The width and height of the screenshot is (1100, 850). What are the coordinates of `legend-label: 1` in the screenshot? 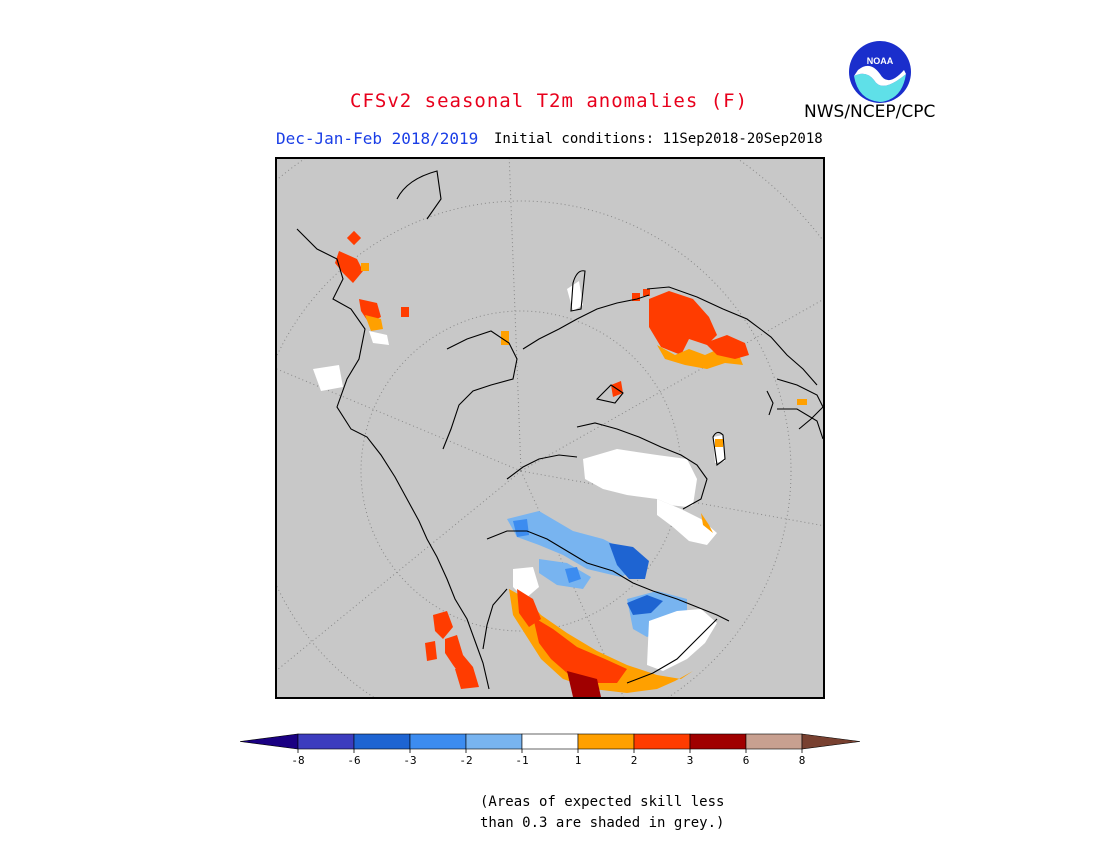 It's located at (578, 760).